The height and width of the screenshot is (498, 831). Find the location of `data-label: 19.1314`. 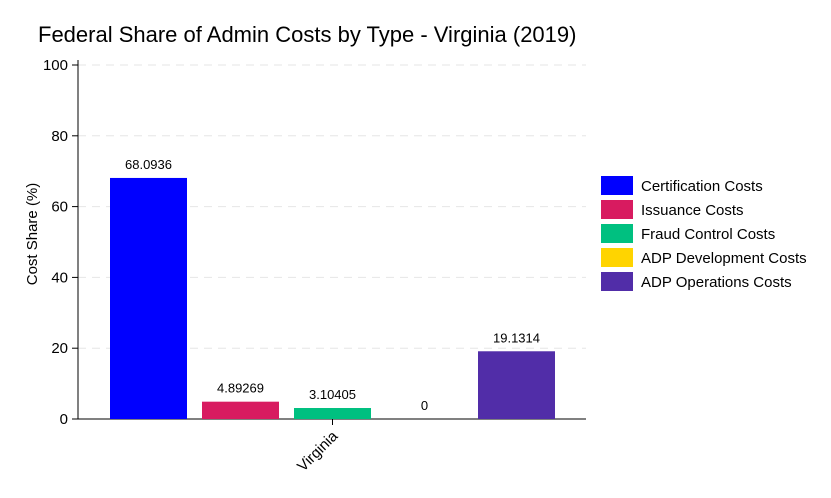

data-label: 19.1314 is located at coordinates (516, 337).